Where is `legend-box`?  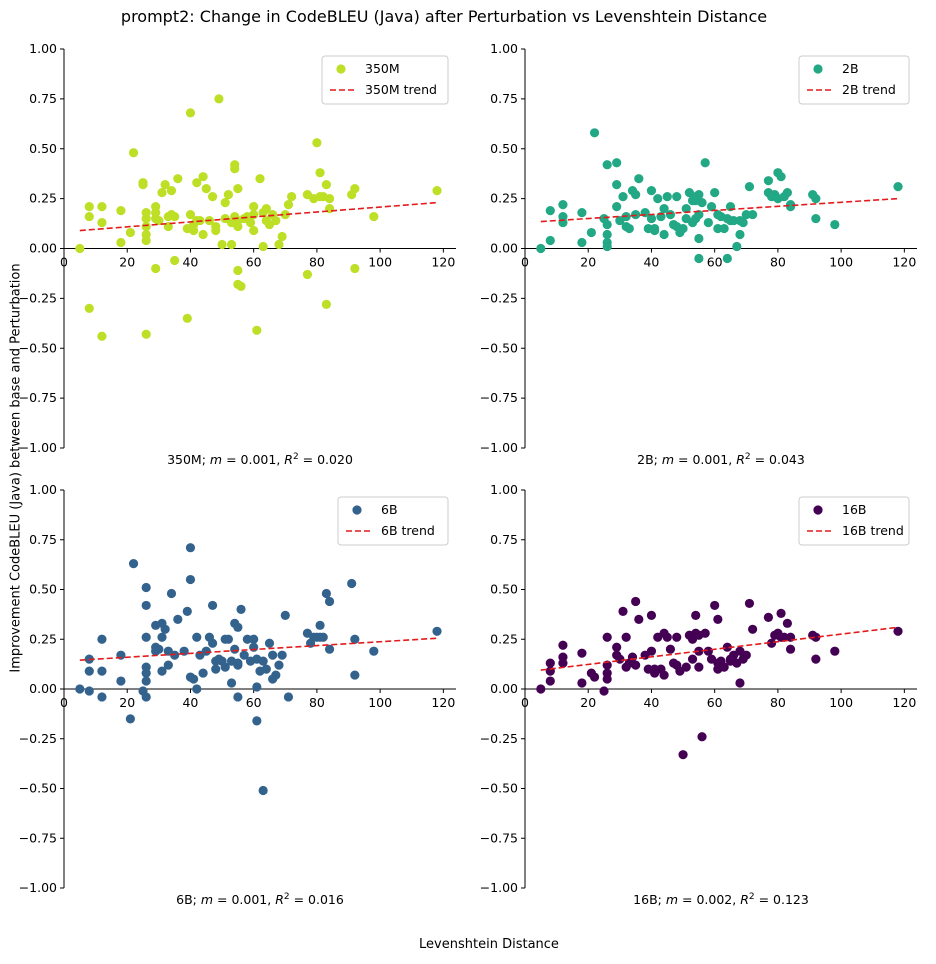
legend-box is located at coordinates (385, 80).